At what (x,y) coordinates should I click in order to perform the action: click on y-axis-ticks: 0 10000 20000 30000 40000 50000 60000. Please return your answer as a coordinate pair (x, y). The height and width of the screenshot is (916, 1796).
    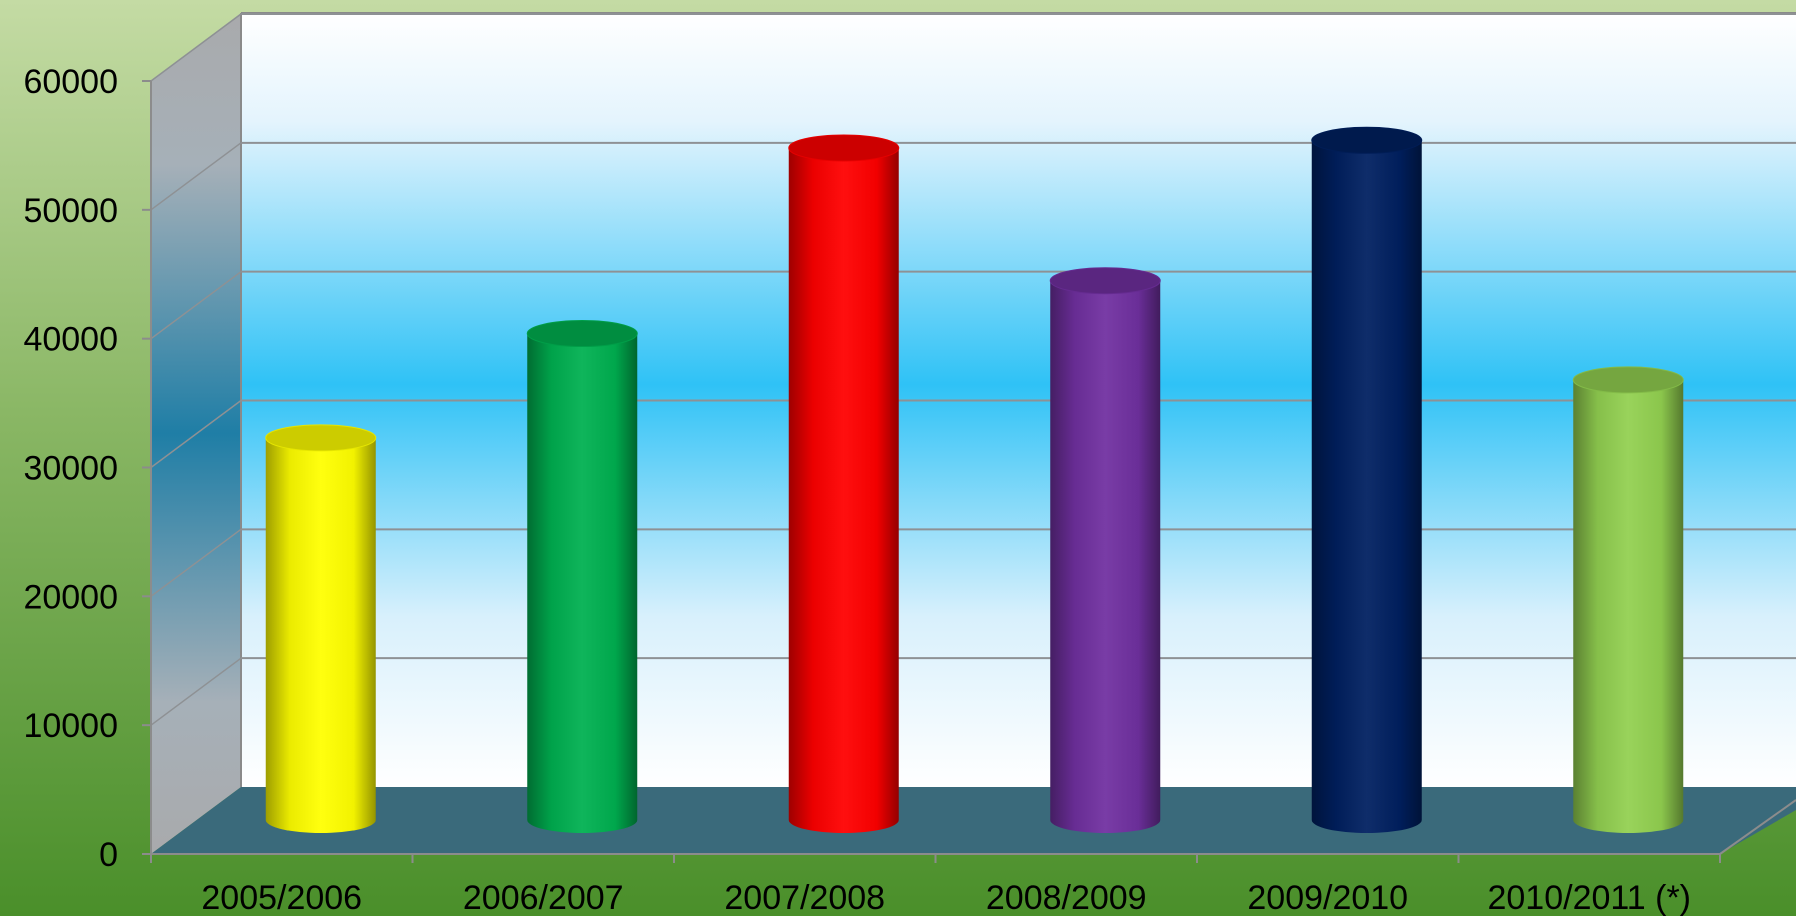
    Looking at the image, I should click on (87, 468).